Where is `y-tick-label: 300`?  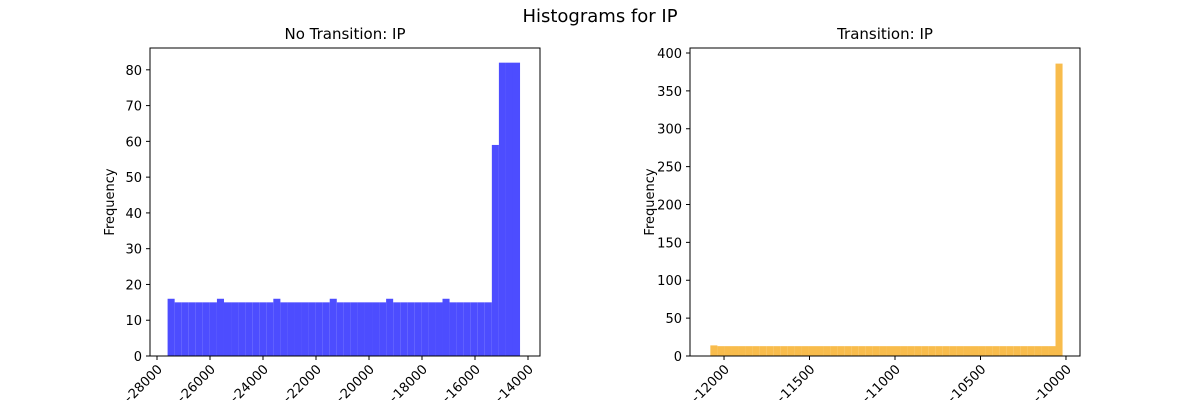
y-tick-label: 300 is located at coordinates (669, 130).